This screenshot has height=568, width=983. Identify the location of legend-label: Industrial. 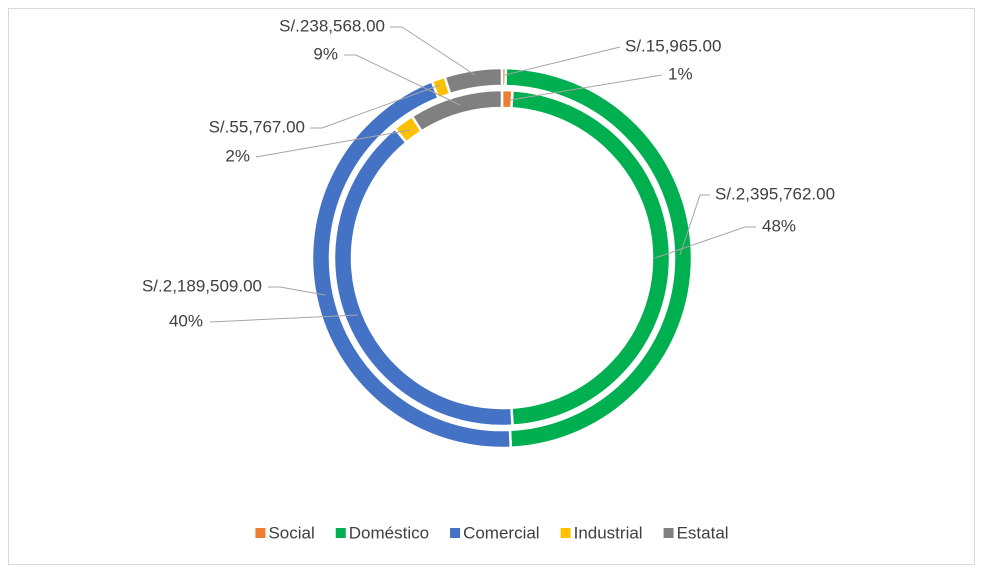
(608, 532).